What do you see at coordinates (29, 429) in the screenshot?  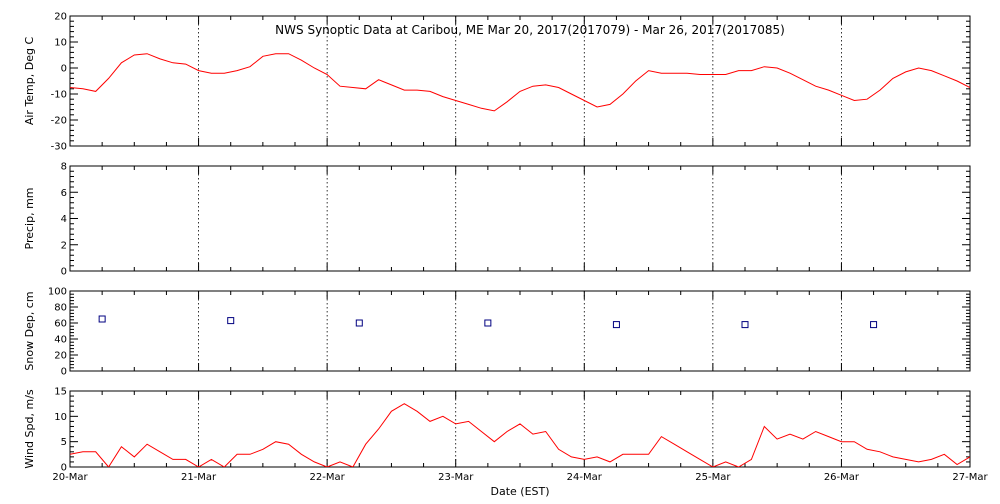 I see `y-axis-label-wind-speed: Wind Spd, m/s` at bounding box center [29, 429].